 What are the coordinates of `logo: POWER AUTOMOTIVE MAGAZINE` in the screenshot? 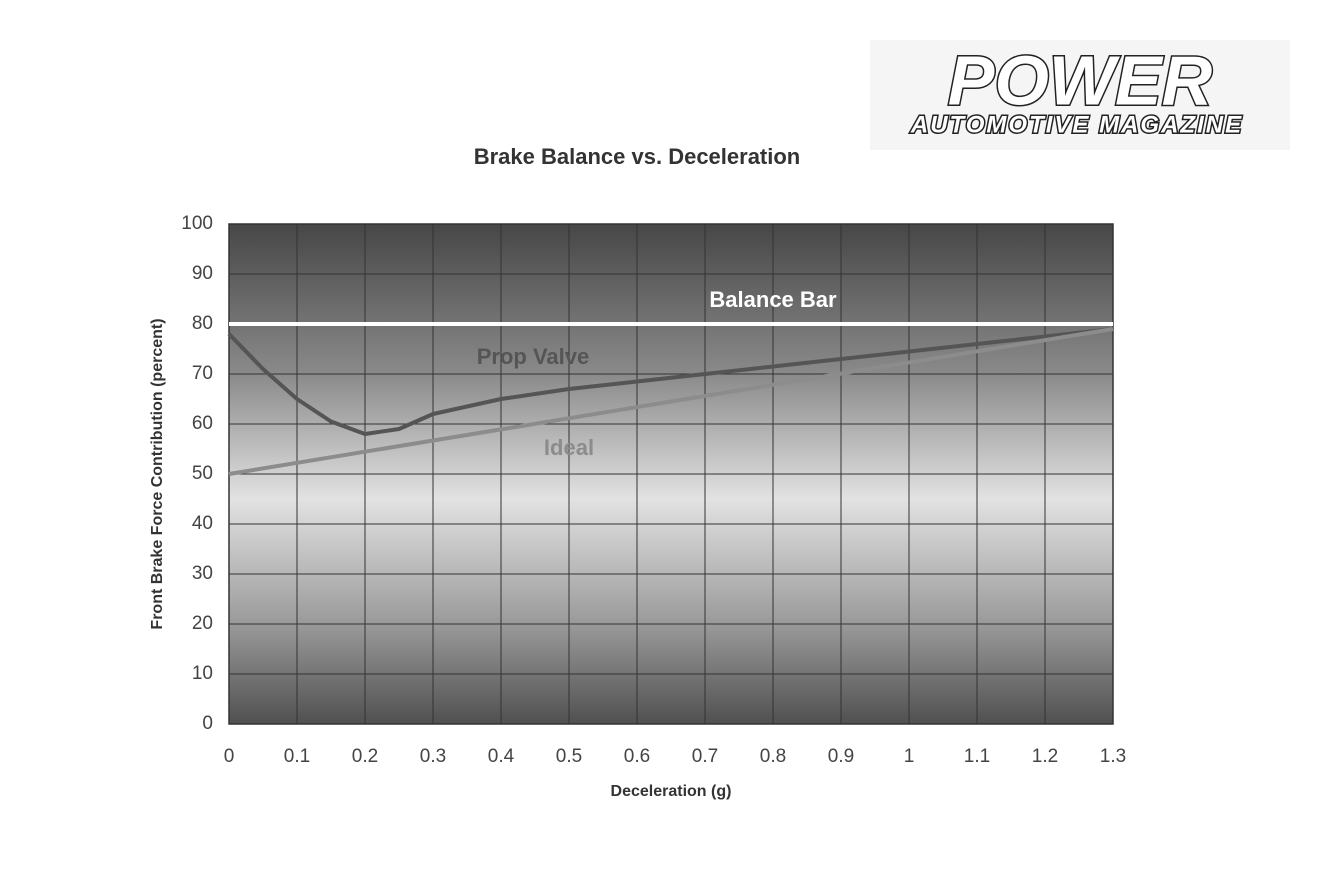 It's located at (1080, 95).